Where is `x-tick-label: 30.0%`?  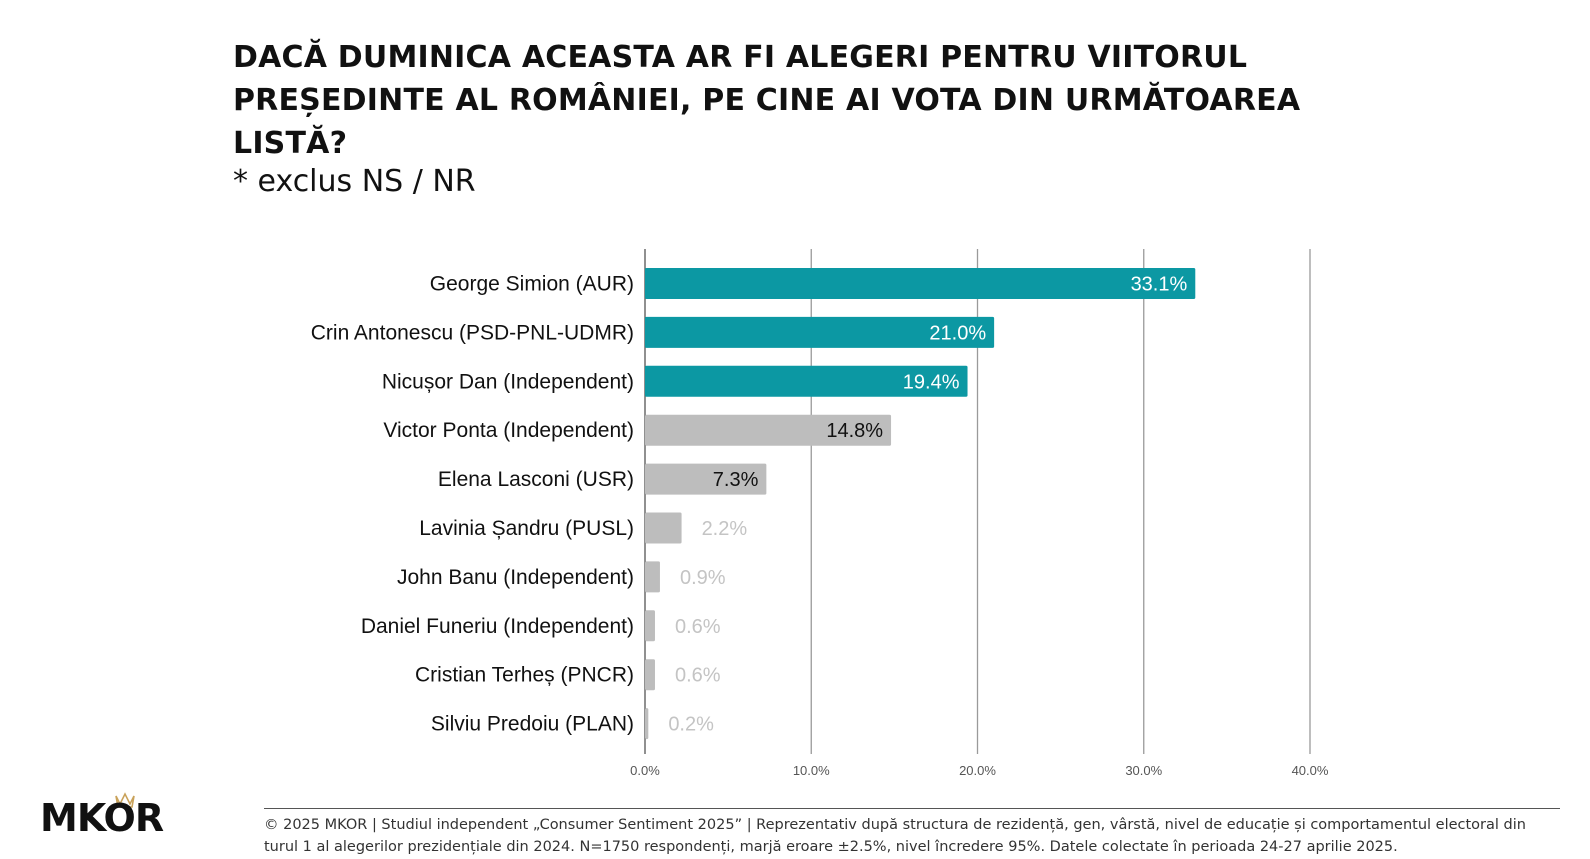
x-tick-label: 30.0% is located at coordinates (1143, 770).